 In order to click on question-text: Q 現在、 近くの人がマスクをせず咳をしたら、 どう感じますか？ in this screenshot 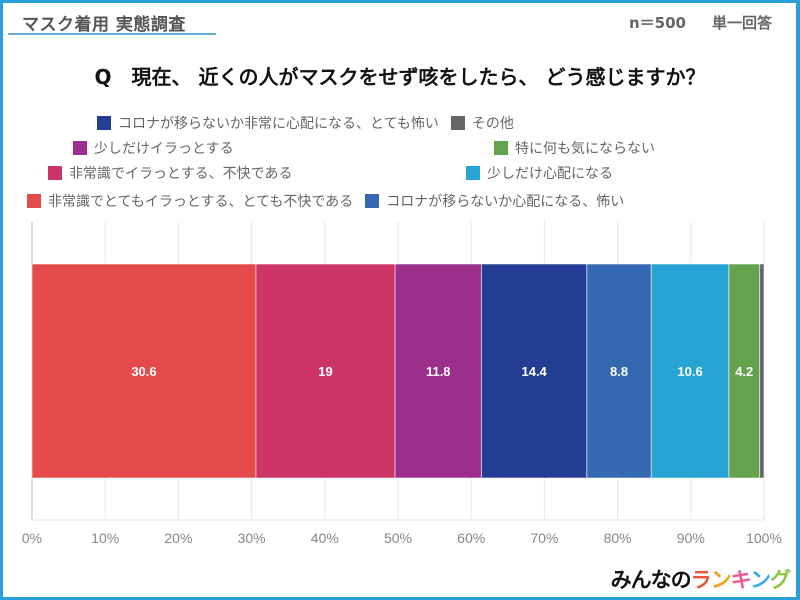, I will do `click(400, 77)`.